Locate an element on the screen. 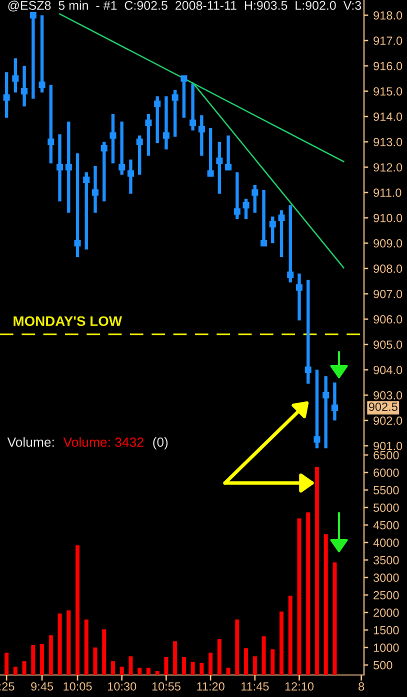 The image size is (407, 697). ref-line-label: MONDAY'S LOW is located at coordinates (68, 321).